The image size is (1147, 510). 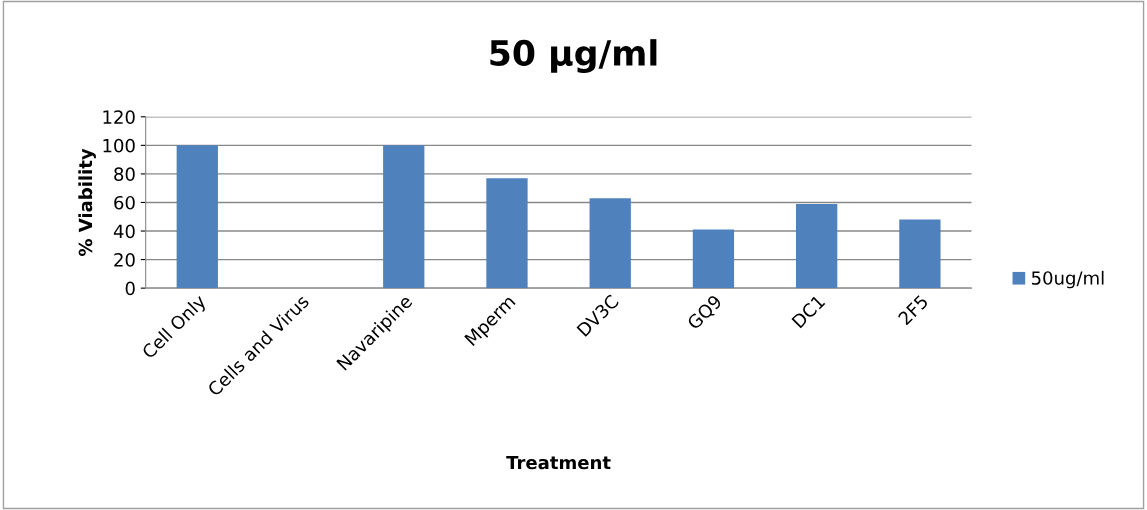 What do you see at coordinates (119, 145) in the screenshot?
I see `y-tick-label: 100` at bounding box center [119, 145].